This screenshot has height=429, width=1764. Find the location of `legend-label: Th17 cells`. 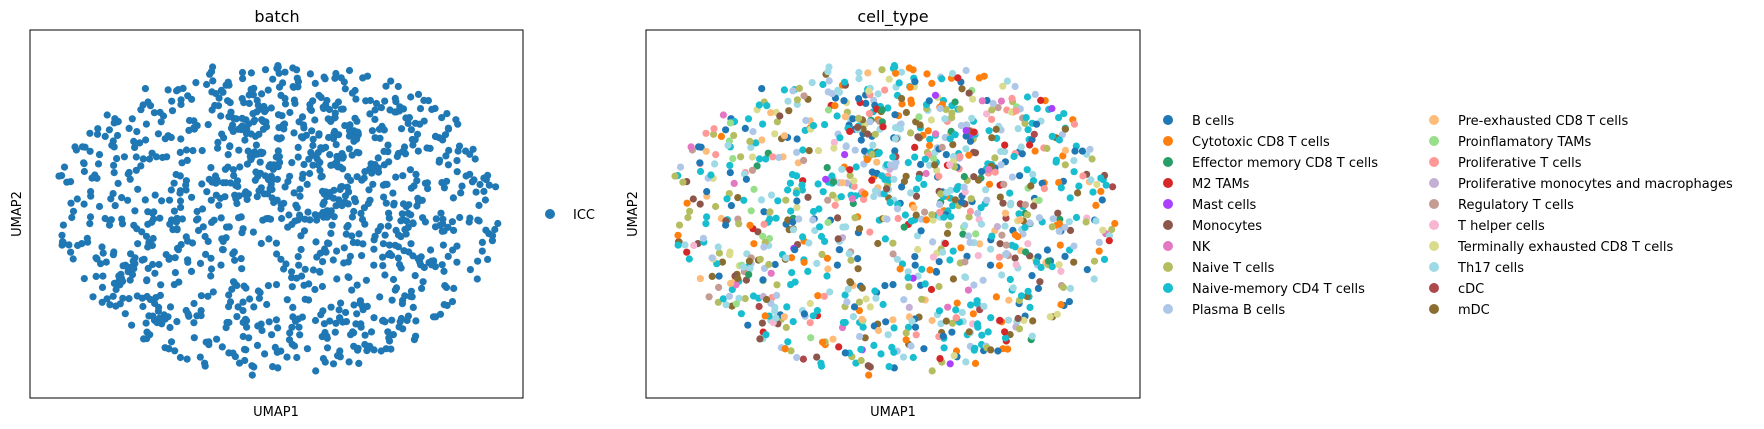

legend-label: Th17 cells is located at coordinates (1490, 268).